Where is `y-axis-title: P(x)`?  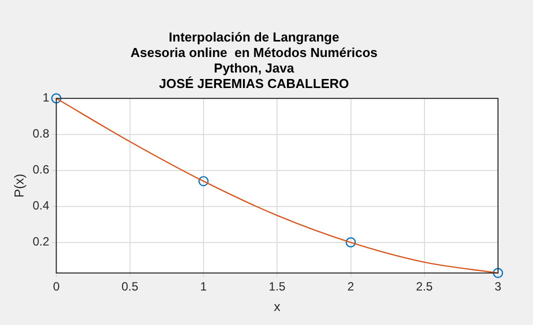 y-axis-title: P(x) is located at coordinates (18, 186).